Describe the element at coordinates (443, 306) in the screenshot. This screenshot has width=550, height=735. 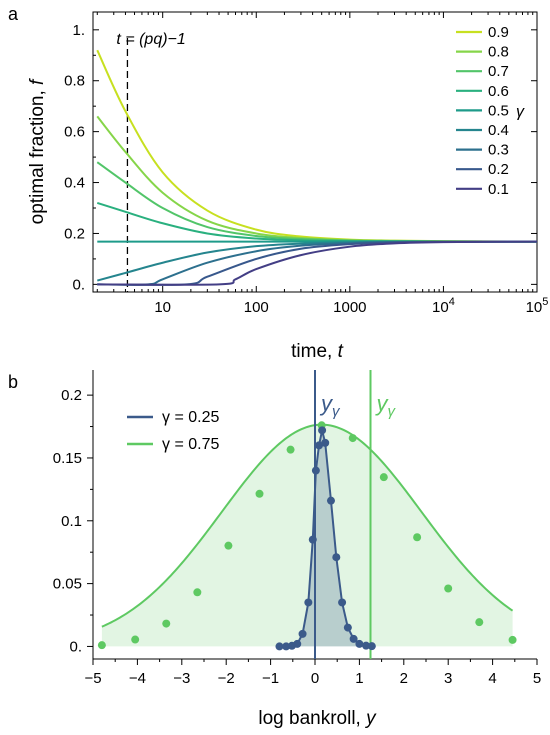
I see `panel-a-x-tick-label: 10⁴` at that location.